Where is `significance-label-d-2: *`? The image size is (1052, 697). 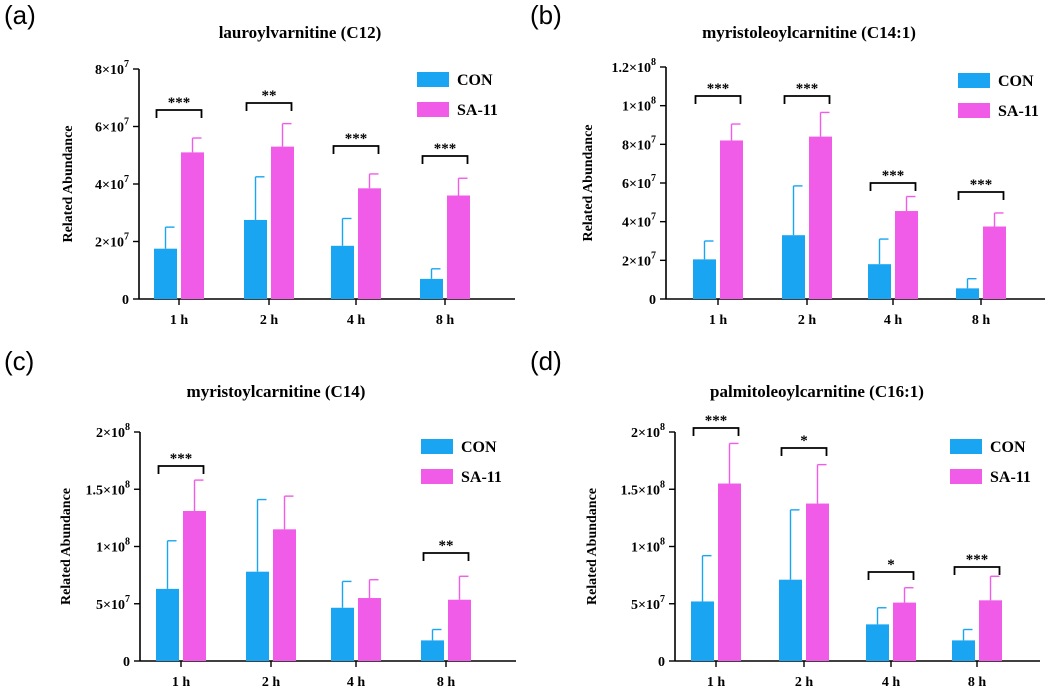 significance-label-d-2: * is located at coordinates (891, 565).